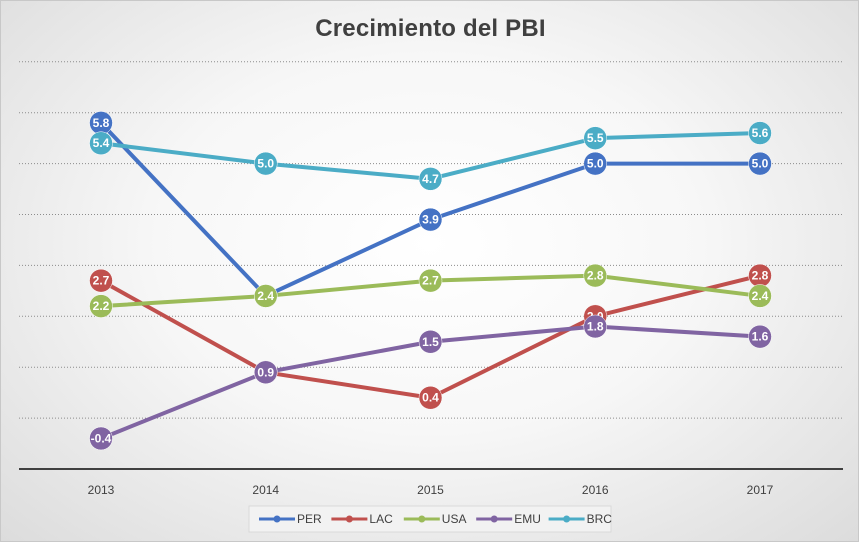 The width and height of the screenshot is (859, 543). Describe the element at coordinates (567, 519) in the screenshot. I see `legend-marker-brc` at that location.